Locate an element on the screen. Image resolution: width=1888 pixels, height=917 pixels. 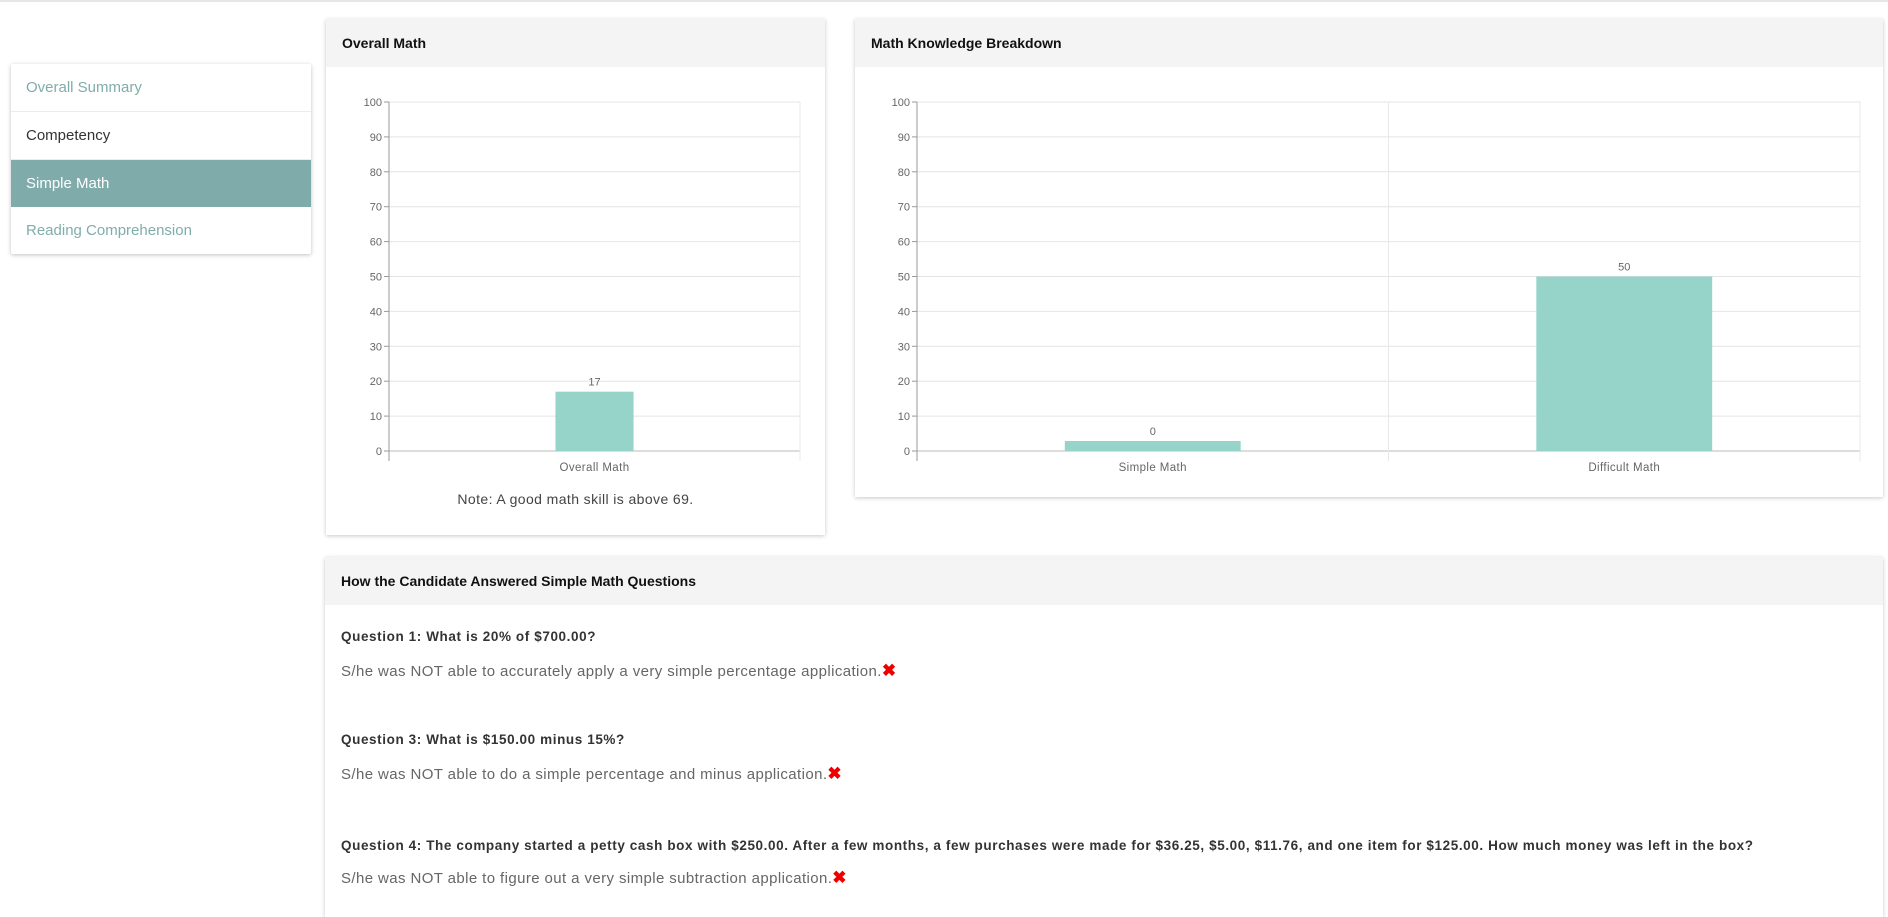
bar-simple-math is located at coordinates (1152, 446).